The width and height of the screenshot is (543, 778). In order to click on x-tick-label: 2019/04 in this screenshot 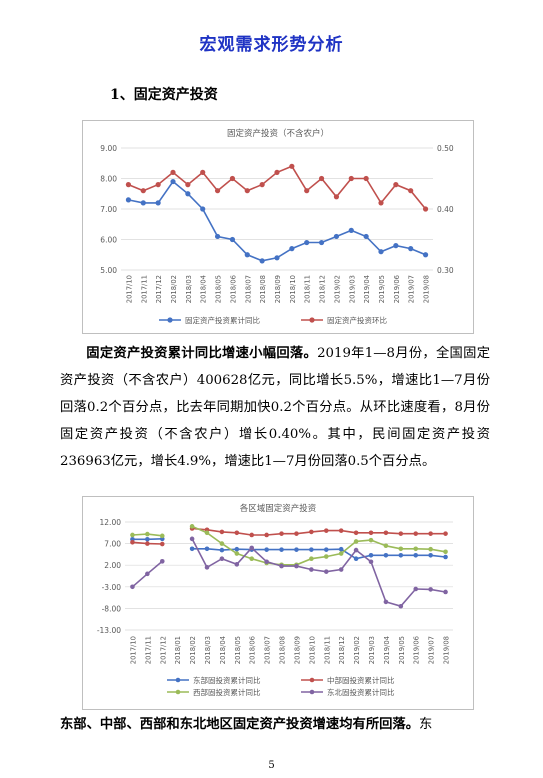, I will do `click(367, 289)`.